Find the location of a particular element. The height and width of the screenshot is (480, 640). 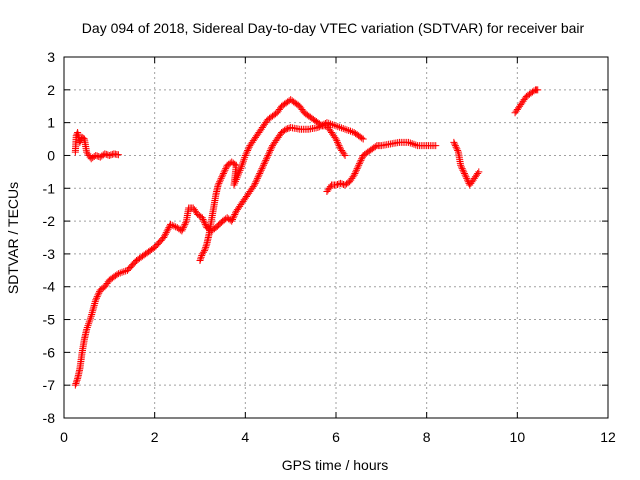

x-tick-labels: 0 2 4 6 8 10 12 is located at coordinates (338, 437).